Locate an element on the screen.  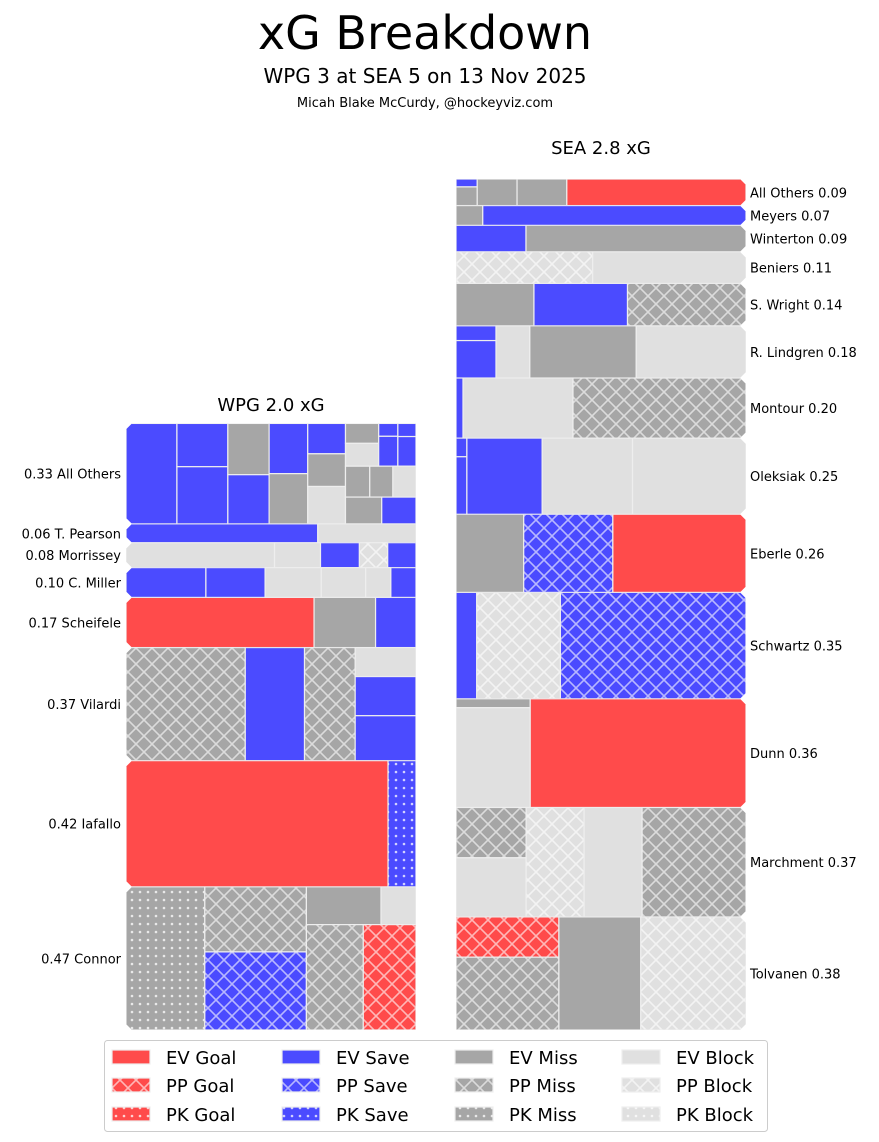
player-row-s-wright is located at coordinates (601, 304).